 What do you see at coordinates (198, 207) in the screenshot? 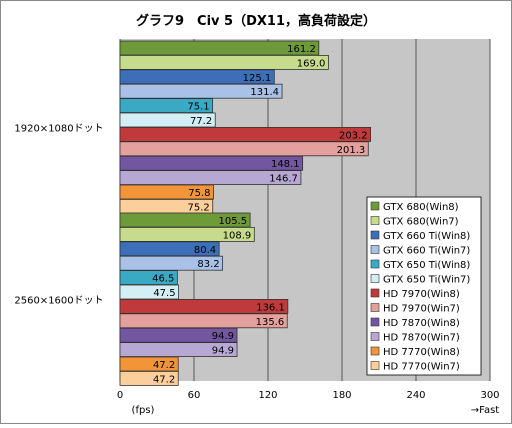
I see `bar-value-label: 75.2` at bounding box center [198, 207].